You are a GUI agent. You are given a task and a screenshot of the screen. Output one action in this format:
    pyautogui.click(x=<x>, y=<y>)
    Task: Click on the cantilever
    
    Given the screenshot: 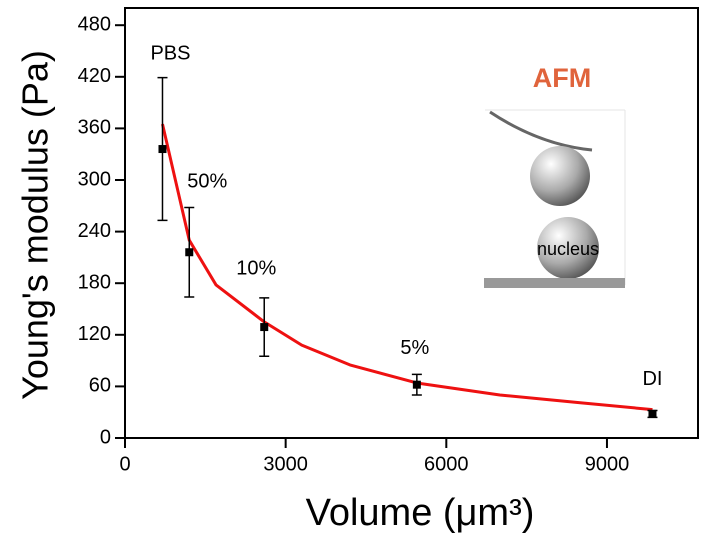 What is the action you would take?
    pyautogui.click(x=541, y=131)
    